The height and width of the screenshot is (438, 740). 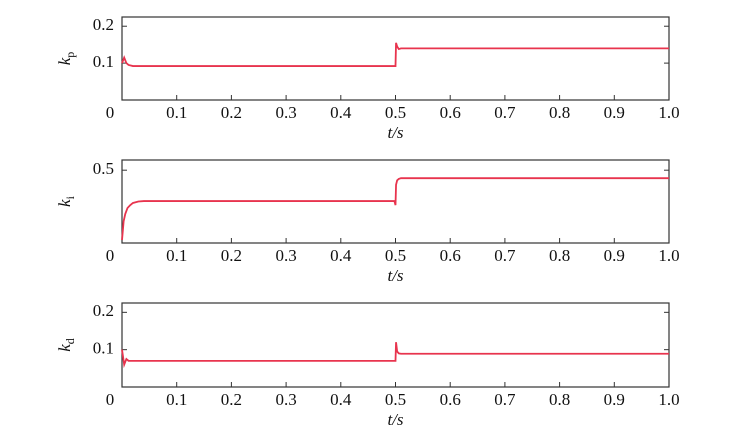 I want to click on y-axis-label: kd, so click(x=66, y=345).